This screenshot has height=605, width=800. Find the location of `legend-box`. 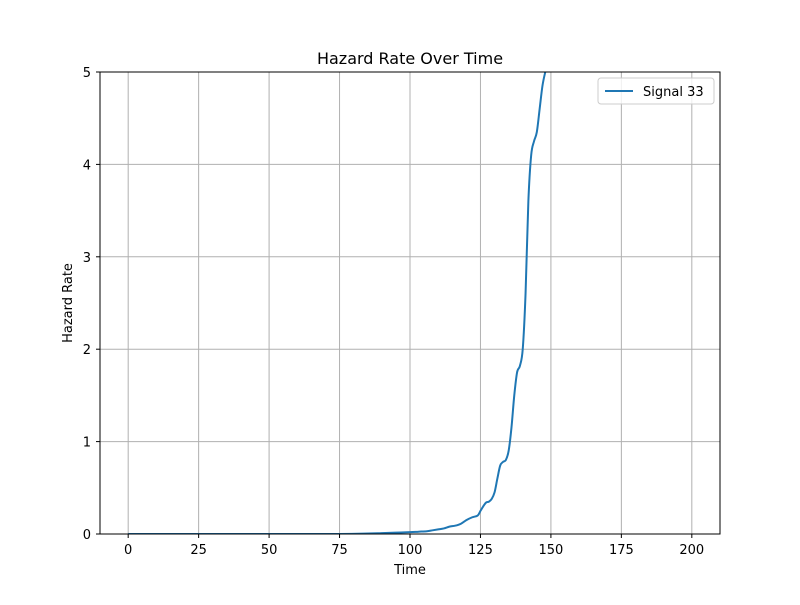

legend-box is located at coordinates (656, 91).